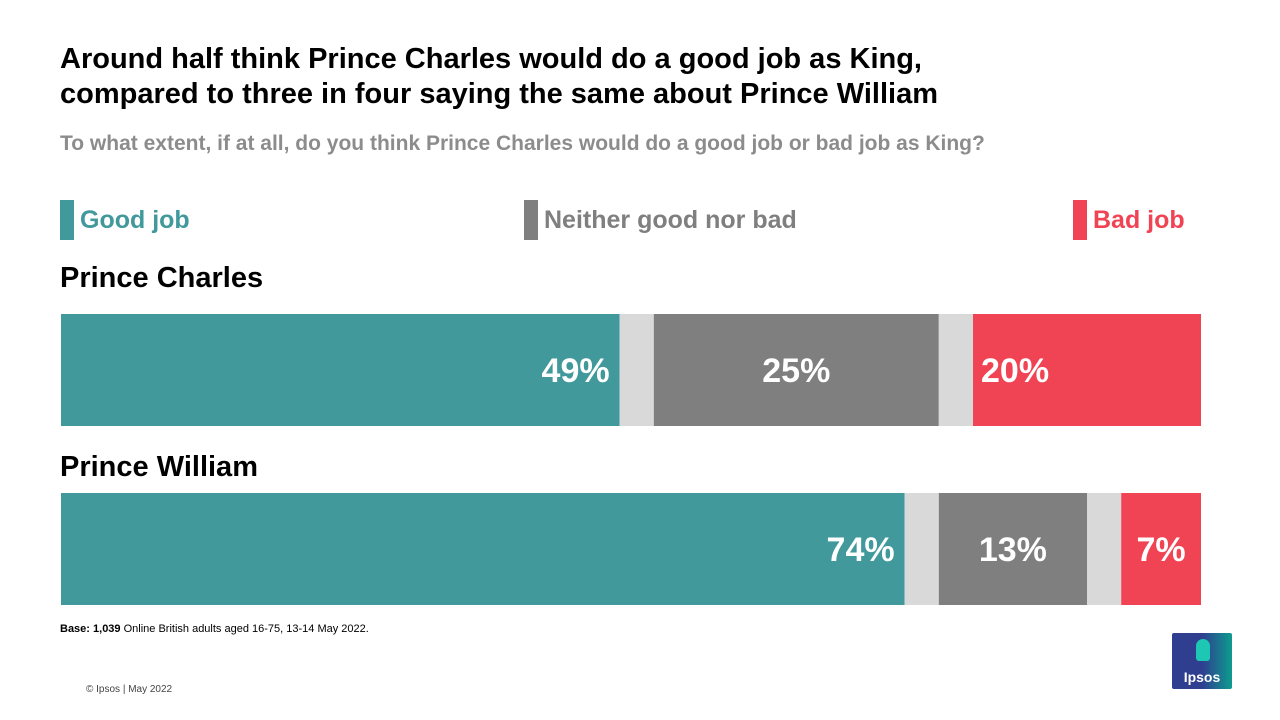 The image size is (1280, 720). Describe the element at coordinates (531, 220) in the screenshot. I see `legend-swatch-neither` at that location.